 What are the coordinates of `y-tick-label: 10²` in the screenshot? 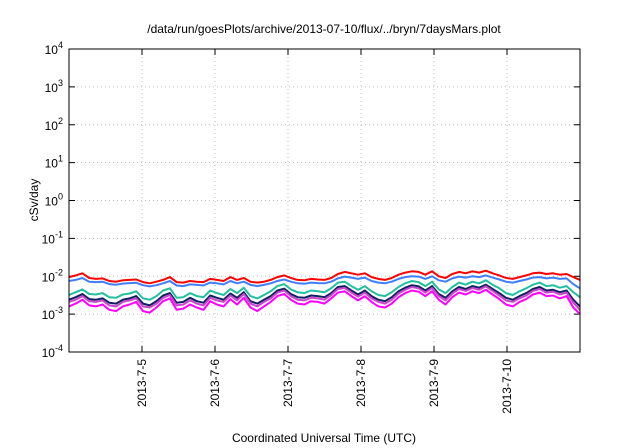 It's located at (54, 124).